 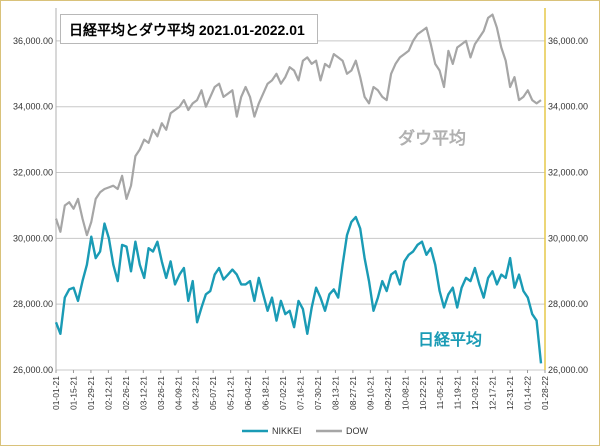 I want to click on x-tick-label: 01-01-21, so click(x=56, y=393).